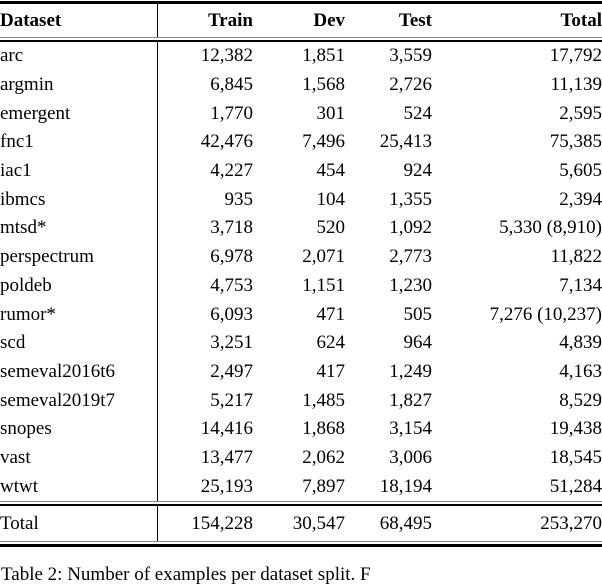  I want to click on cell-train: 1,770, so click(204, 114).